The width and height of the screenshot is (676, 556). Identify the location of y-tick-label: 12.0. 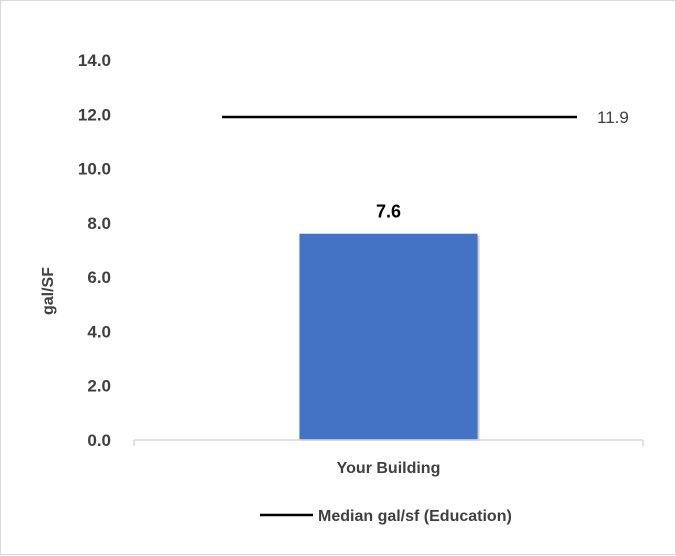
(94, 114).